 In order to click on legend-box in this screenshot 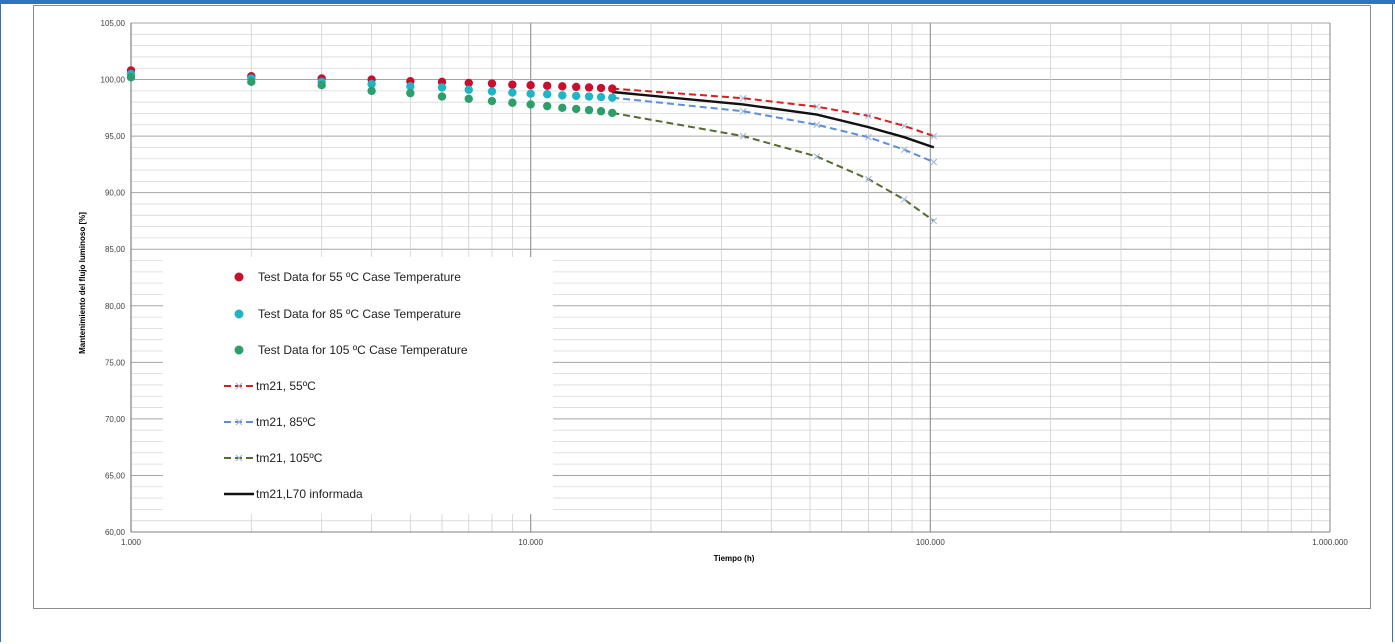, I will do `click(358, 385)`.